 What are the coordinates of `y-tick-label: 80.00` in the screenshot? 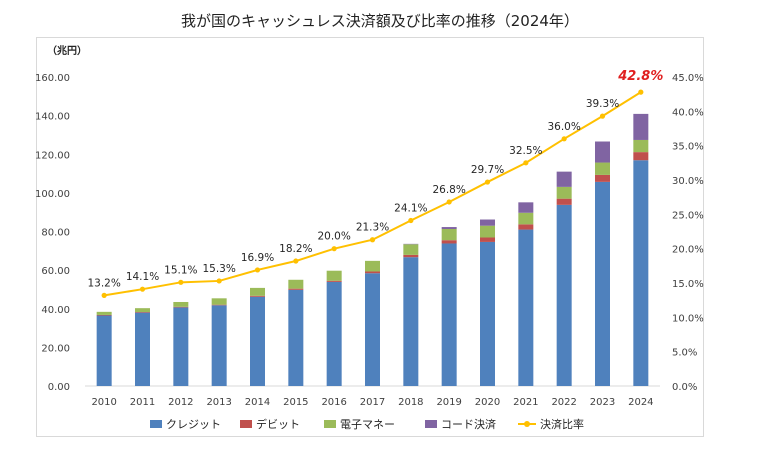 It's located at (55, 233).